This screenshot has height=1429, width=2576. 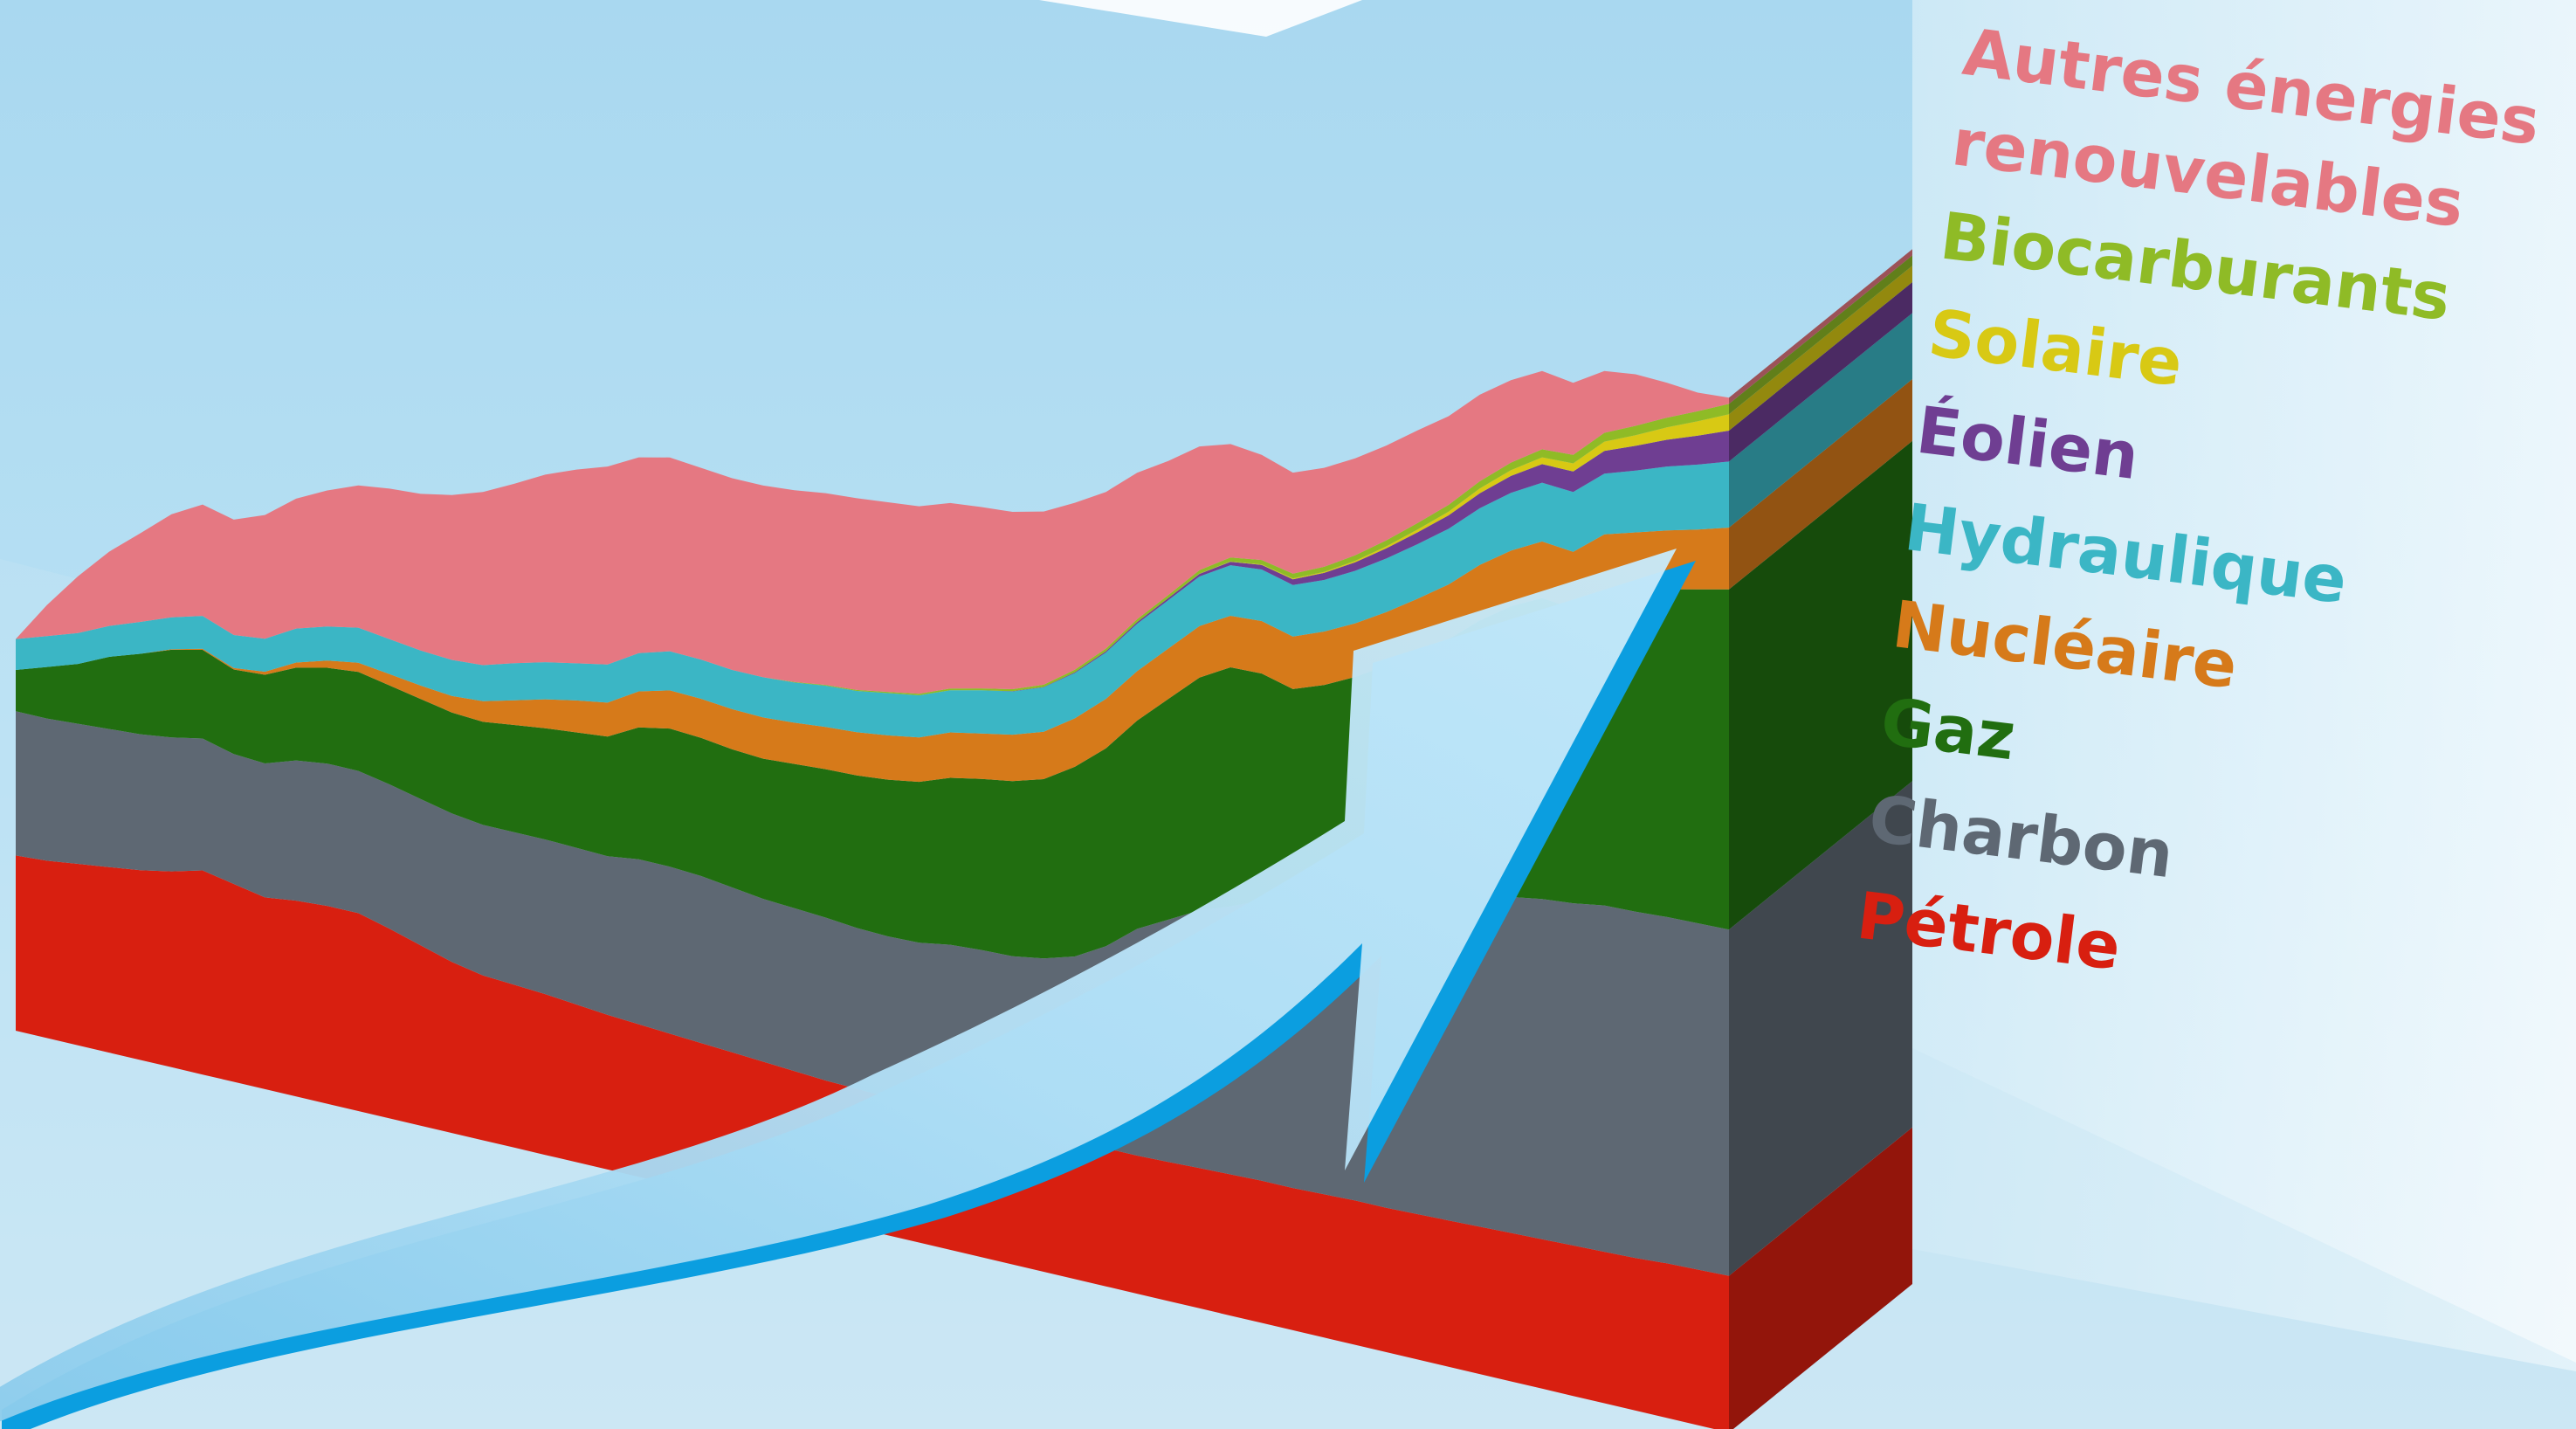 I want to click on area-hydraulique, so click(x=872, y=600).